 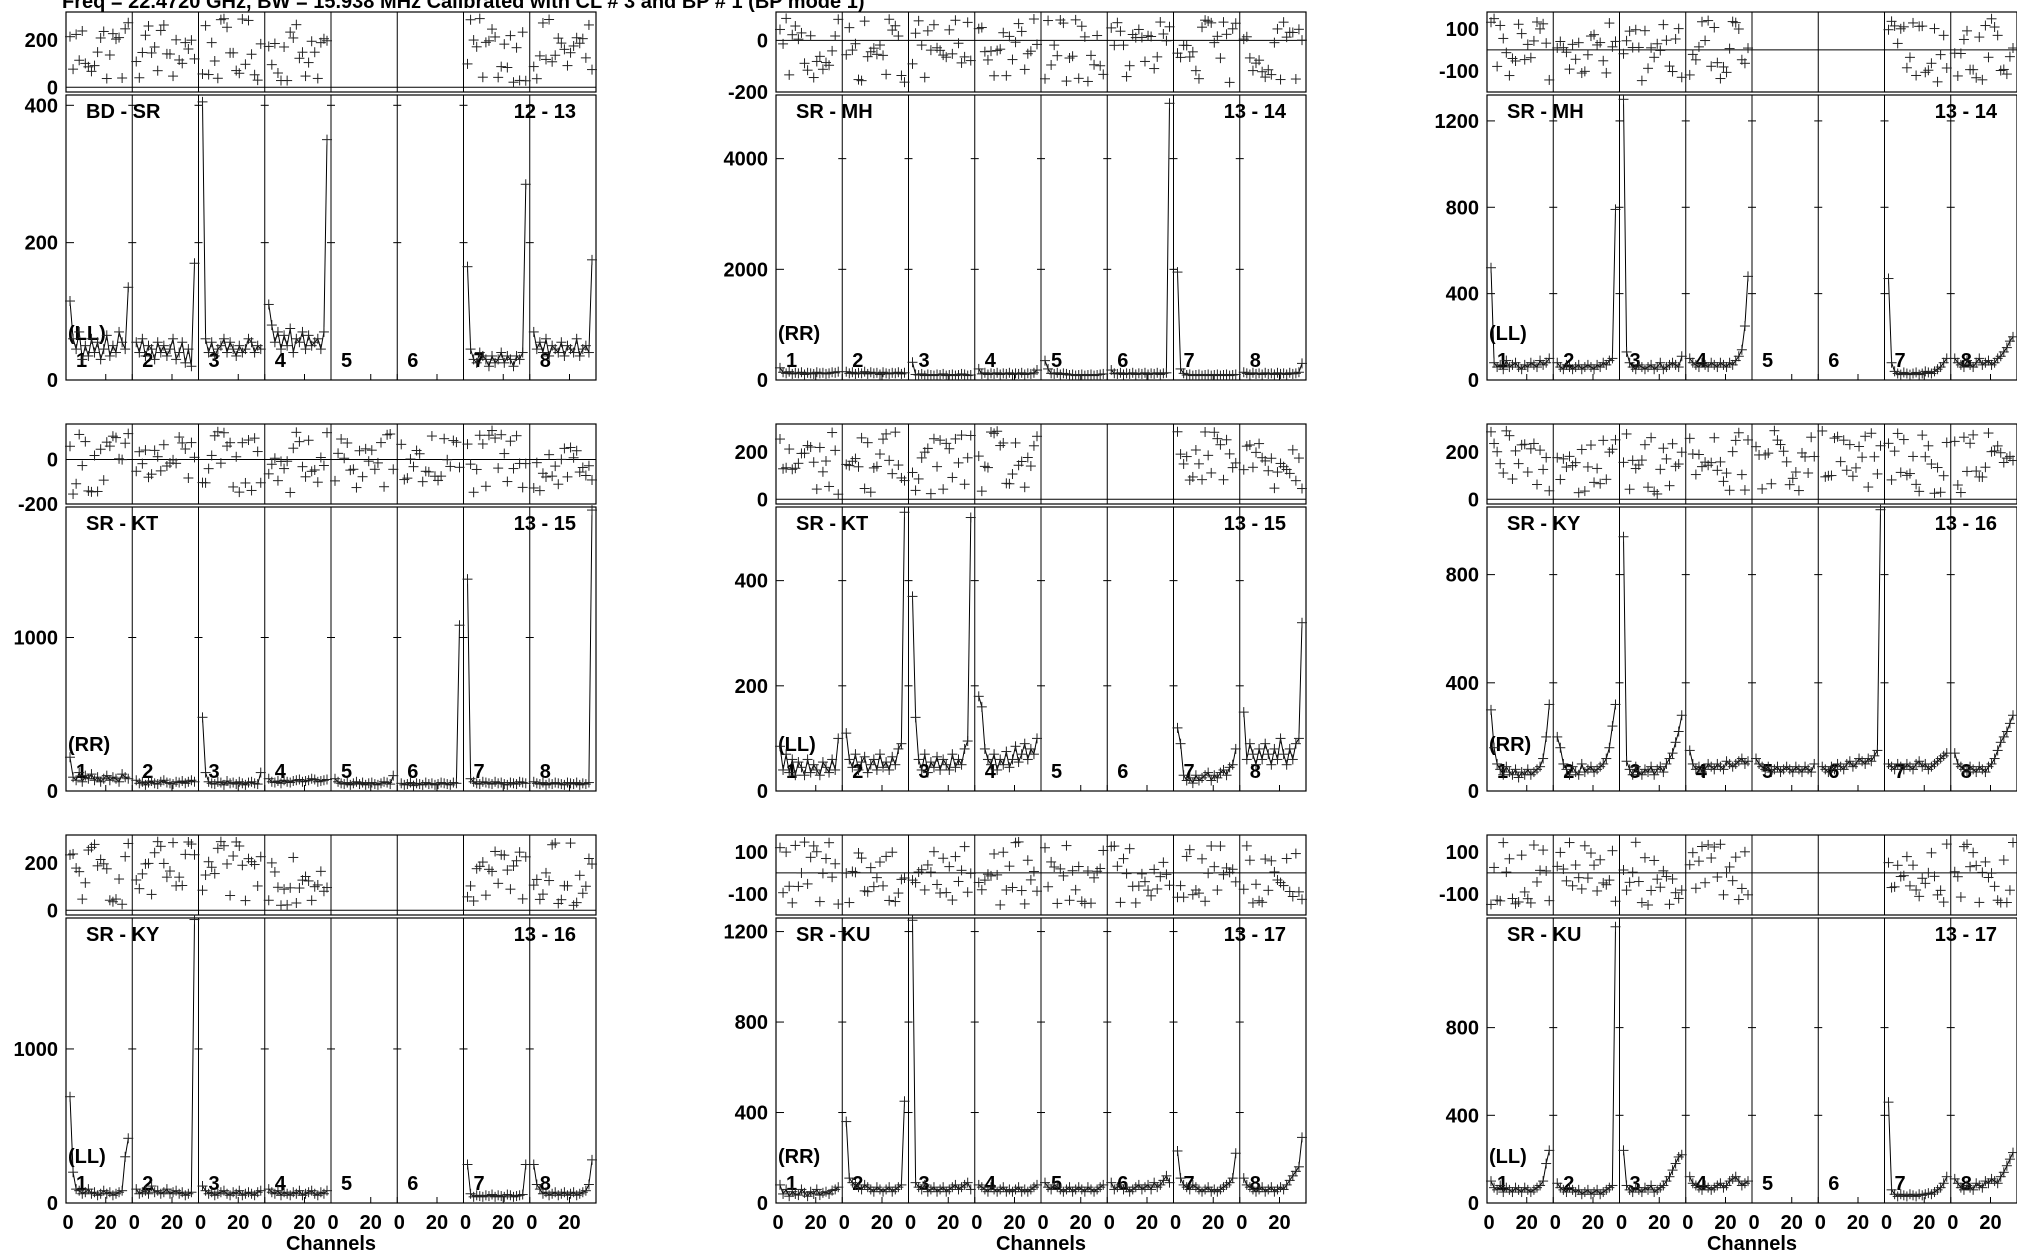 What do you see at coordinates (1457, 122) in the screenshot?
I see `amp-ytick-label: 1200` at bounding box center [1457, 122].